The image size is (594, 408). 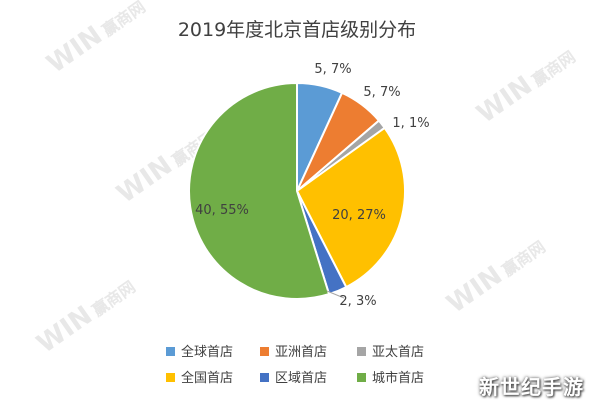 I want to click on corner-logo: 新世纪手游, so click(x=531, y=387).